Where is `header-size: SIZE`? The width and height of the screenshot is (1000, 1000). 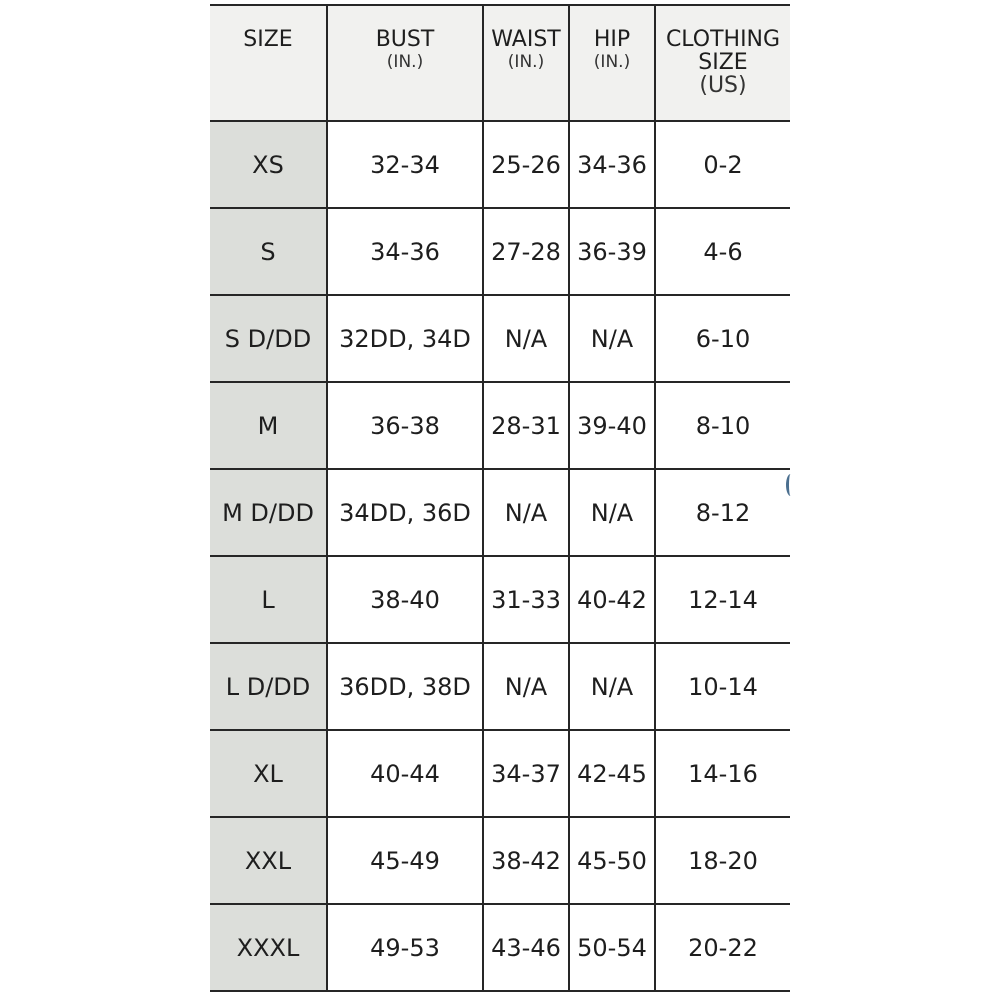 header-size: SIZE is located at coordinates (269, 63).